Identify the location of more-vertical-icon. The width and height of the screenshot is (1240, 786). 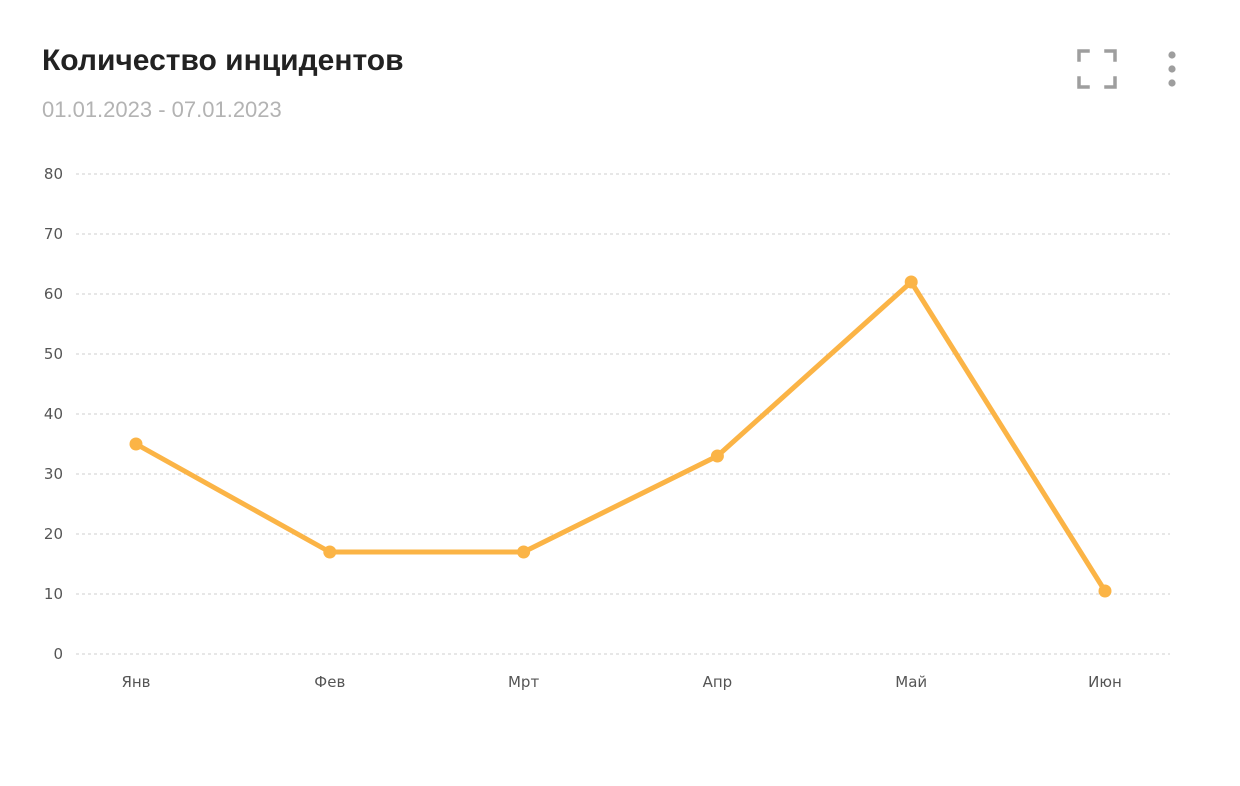
(1172, 69).